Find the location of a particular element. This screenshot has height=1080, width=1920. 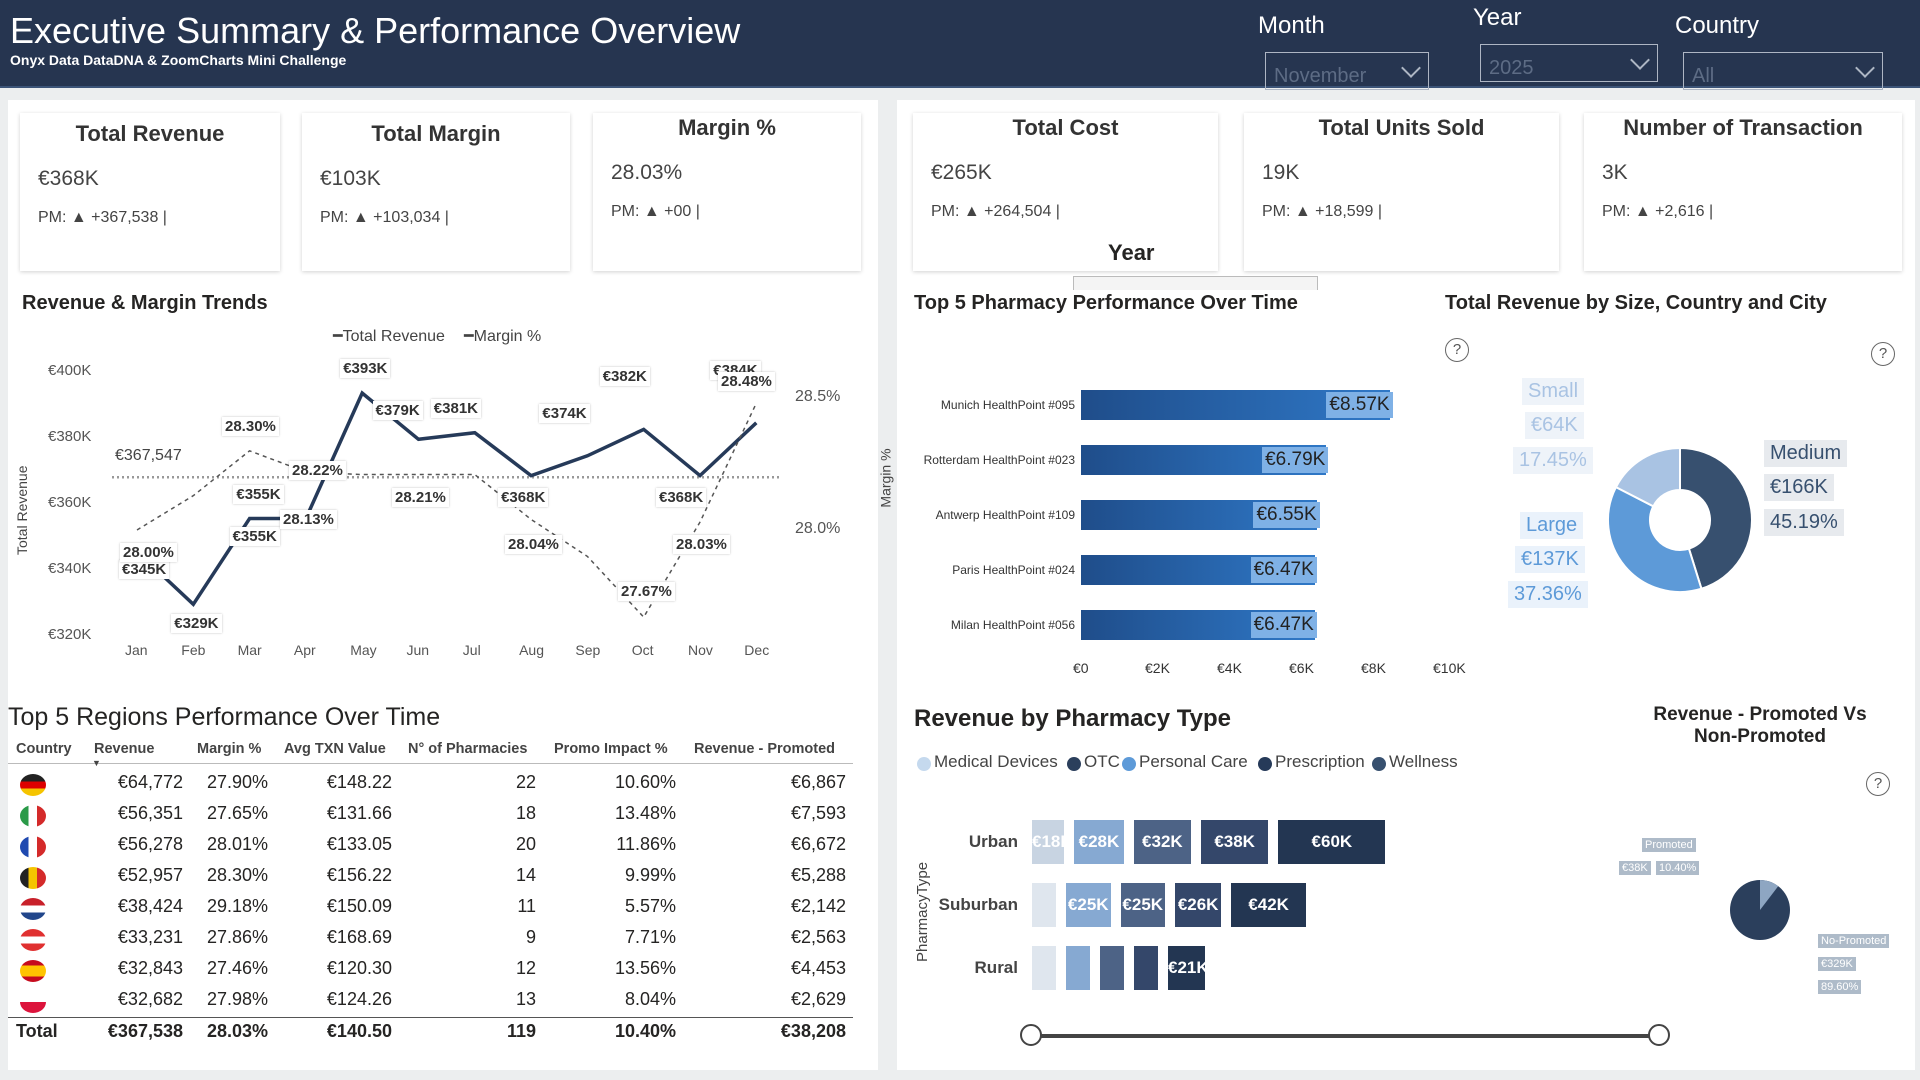

kpi-total-revenue: Total Revenue €368K PM: ▲ +367,538 | is located at coordinates (150, 192).